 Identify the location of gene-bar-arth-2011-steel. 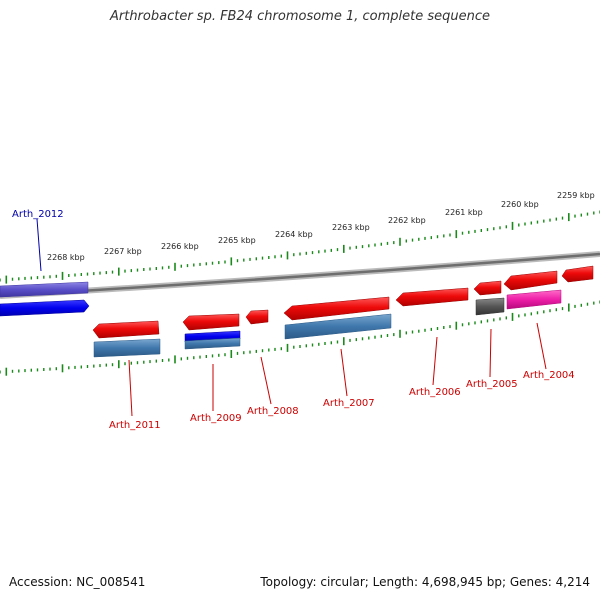
(127, 348).